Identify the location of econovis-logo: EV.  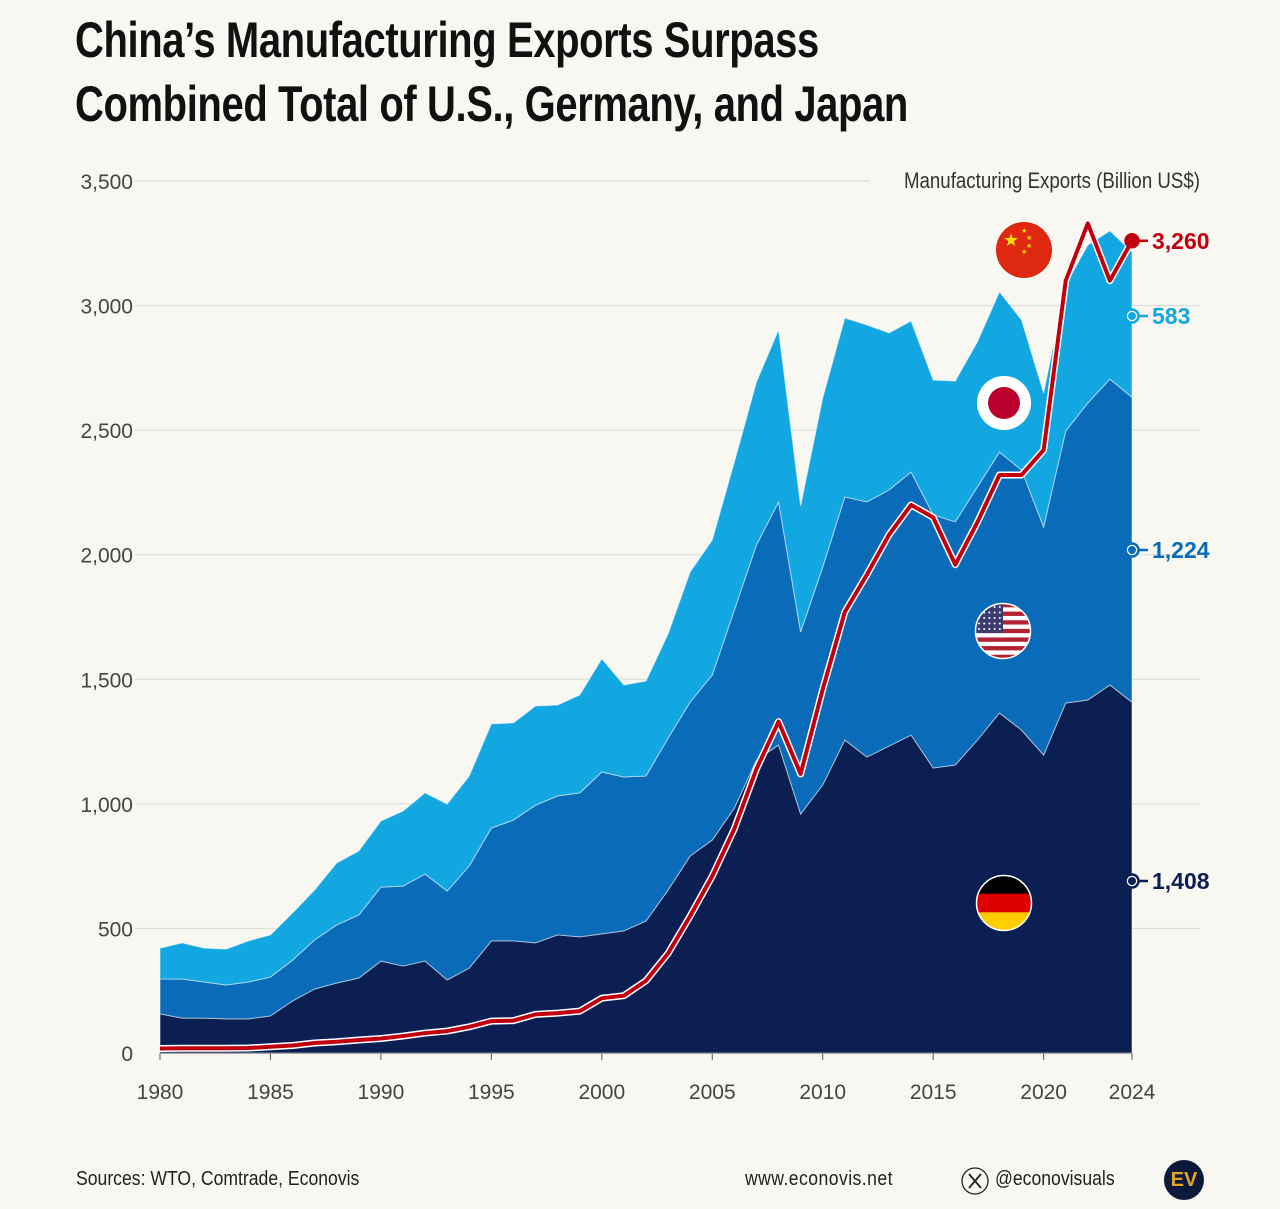
(1184, 1180).